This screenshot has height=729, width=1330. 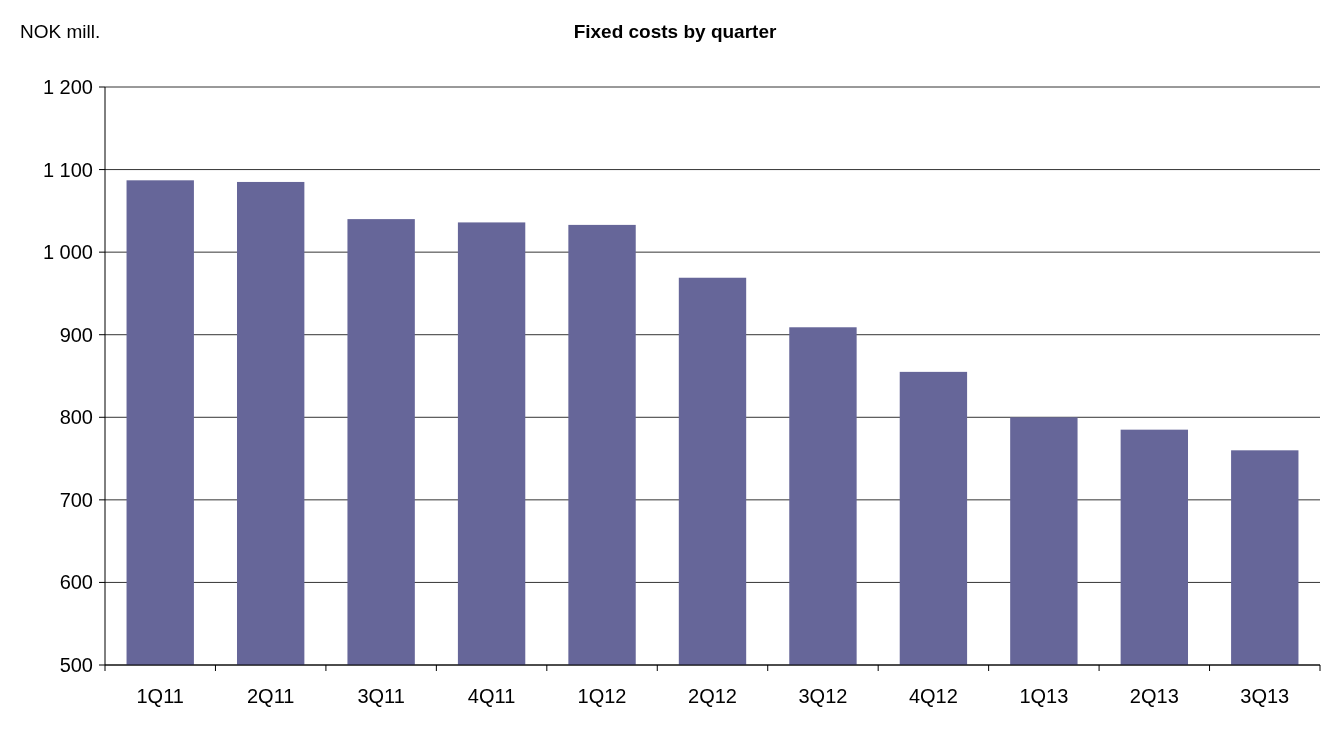 I want to click on x-tick-label: 2Q11, so click(x=270, y=696).